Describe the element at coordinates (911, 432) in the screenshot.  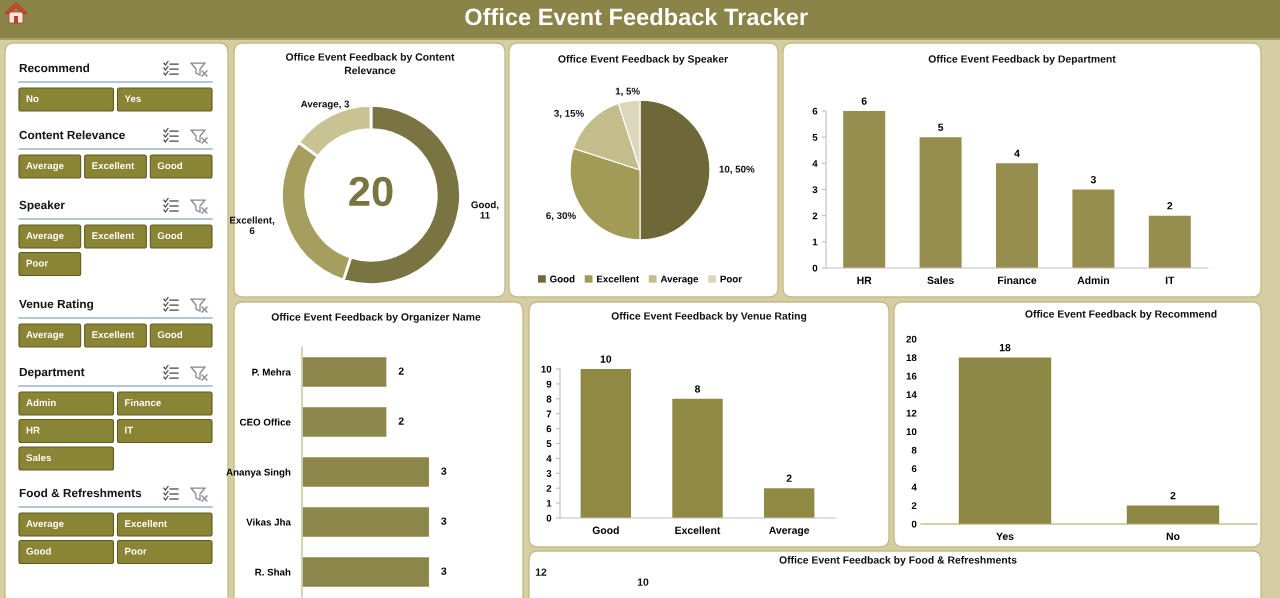
I see `y-tick-label: 10` at that location.